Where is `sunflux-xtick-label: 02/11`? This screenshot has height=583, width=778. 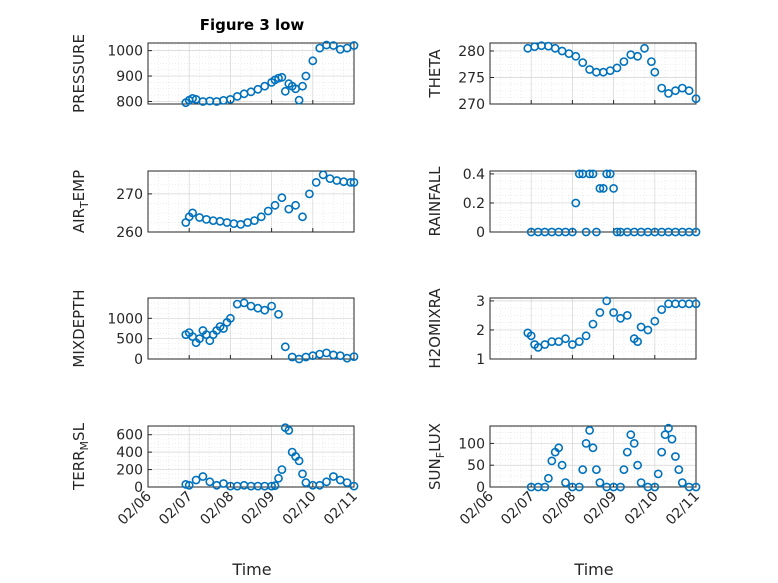
sunflux-xtick-label: 02/11 is located at coordinates (683, 509).